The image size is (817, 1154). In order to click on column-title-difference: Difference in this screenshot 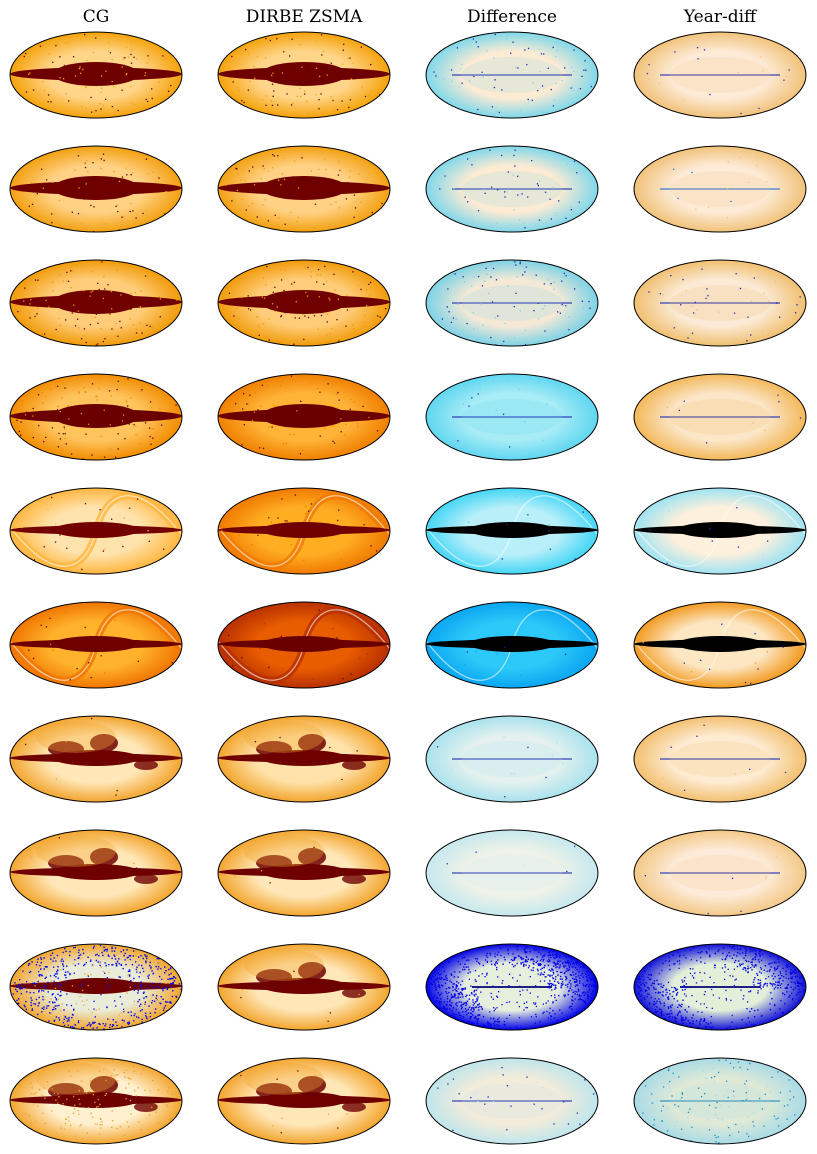, I will do `click(512, 17)`.